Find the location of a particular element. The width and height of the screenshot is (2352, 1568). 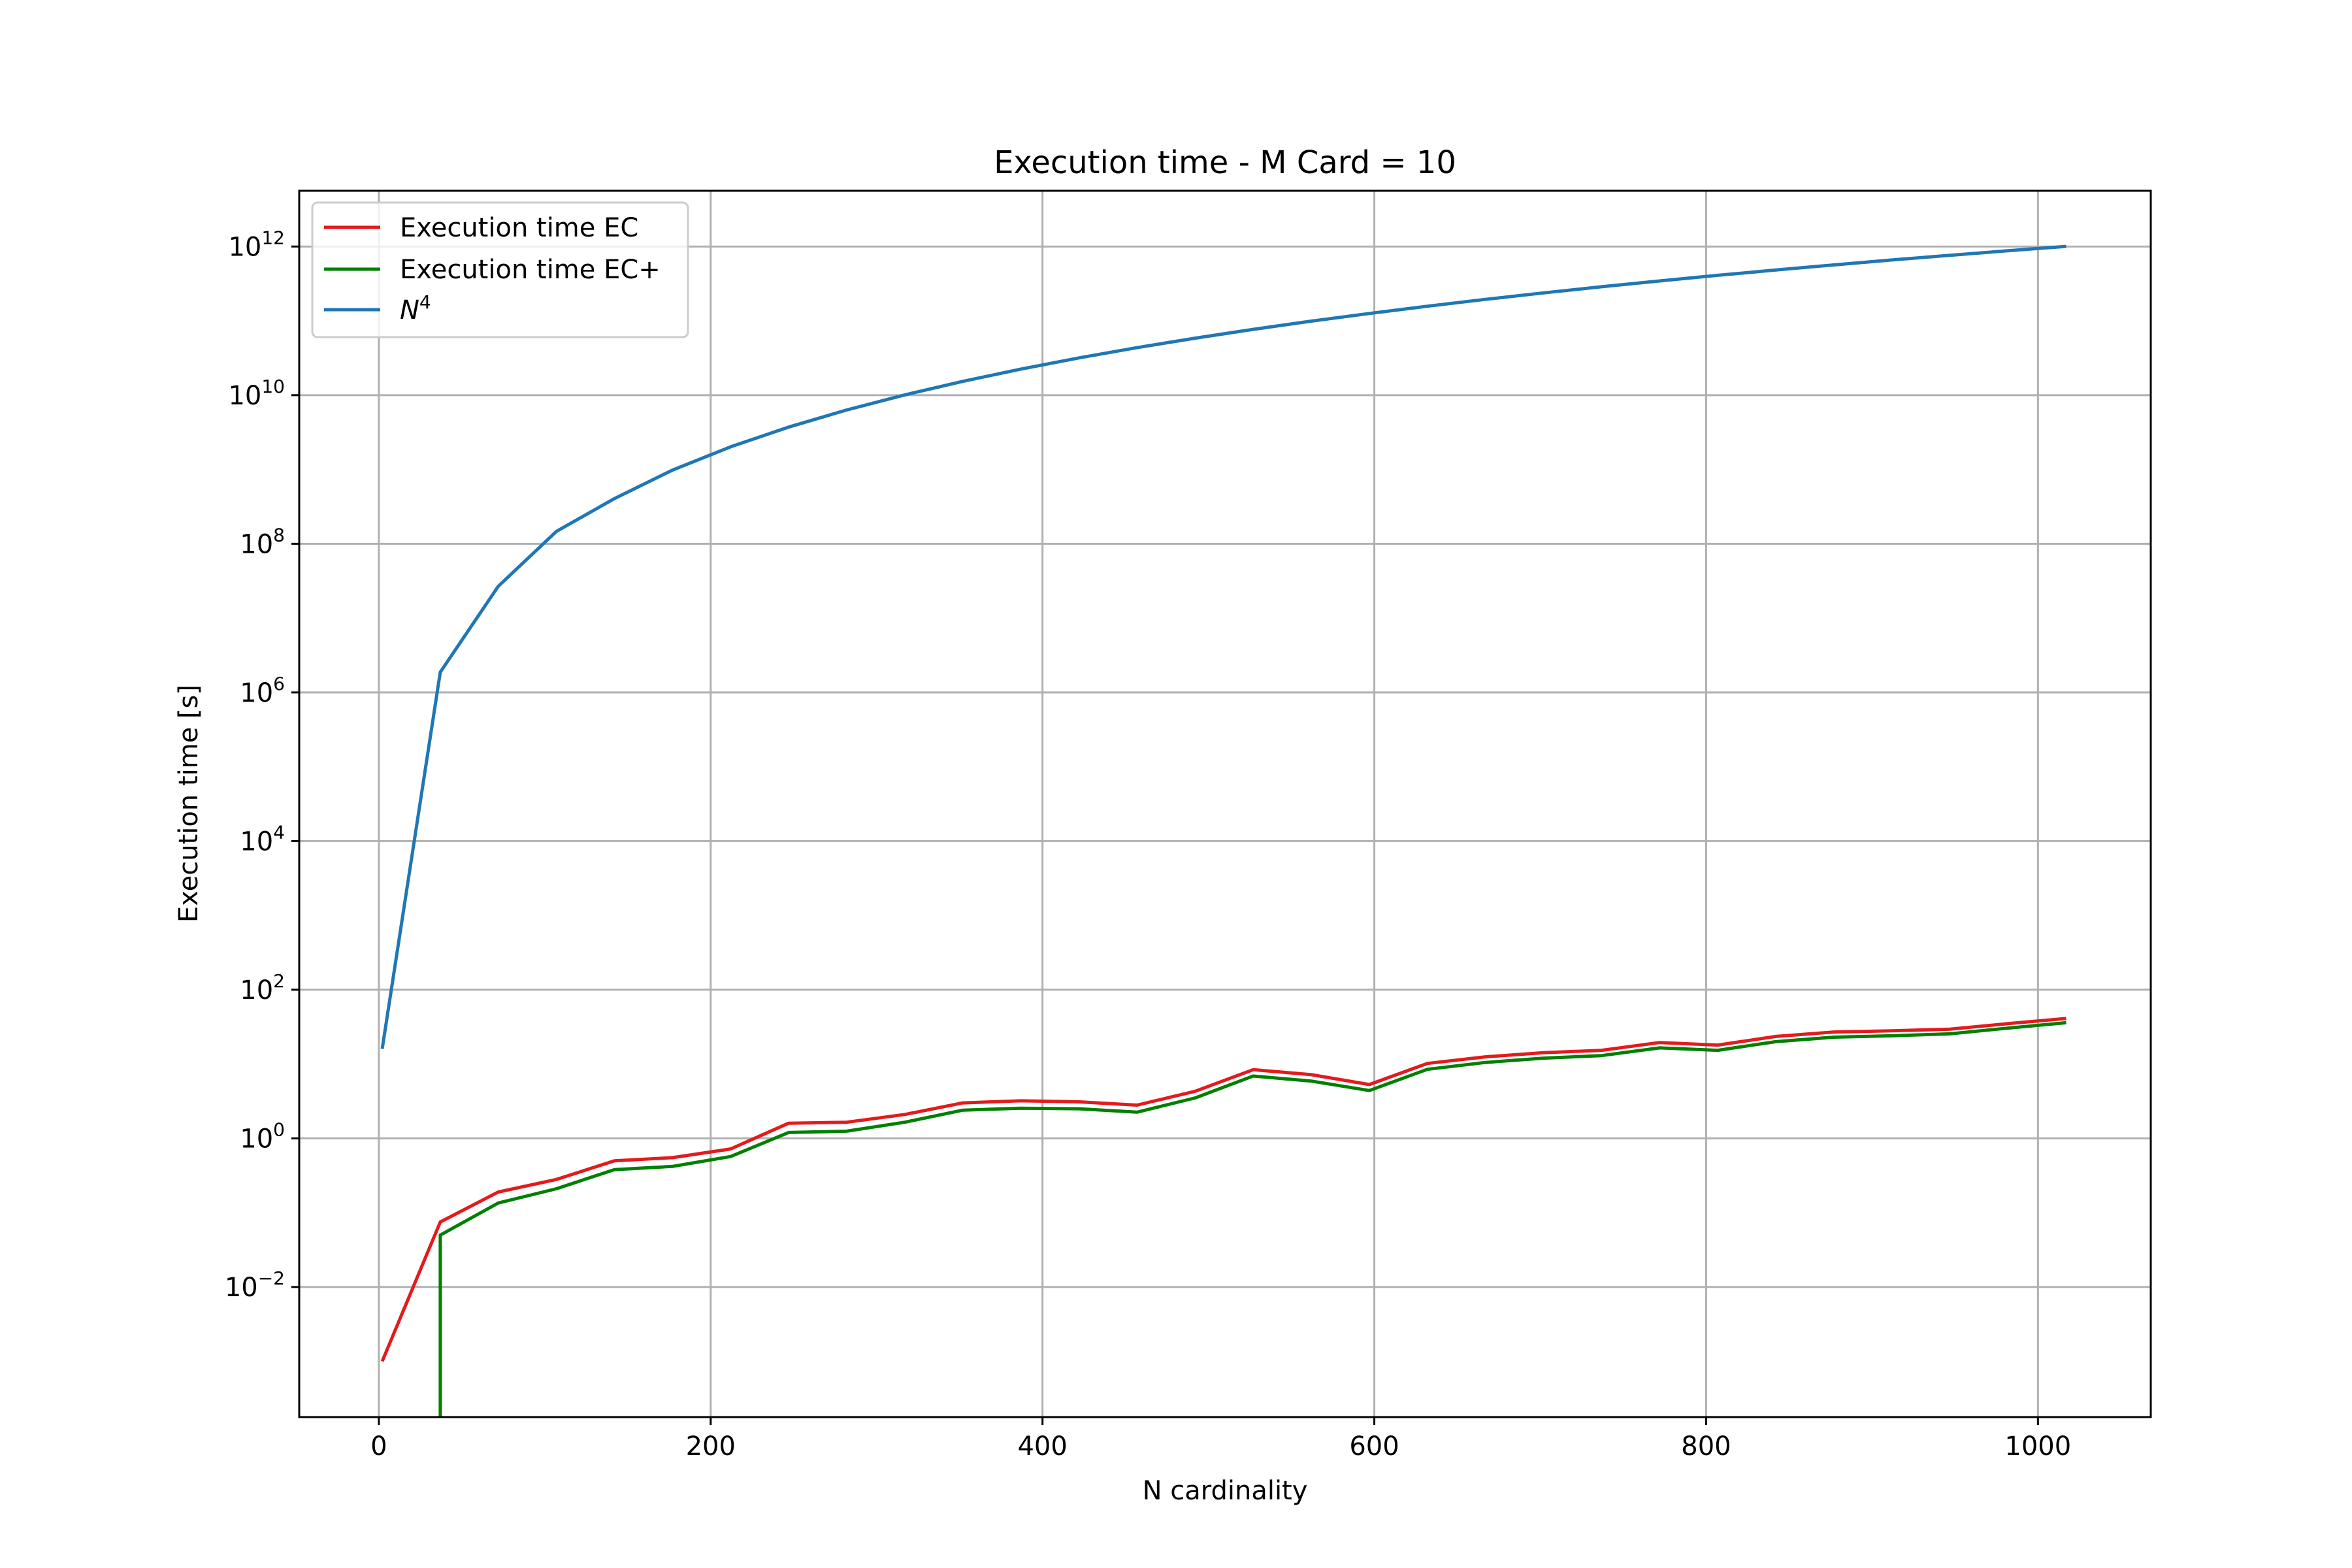

x-tick-label: 0 is located at coordinates (378, 1446).